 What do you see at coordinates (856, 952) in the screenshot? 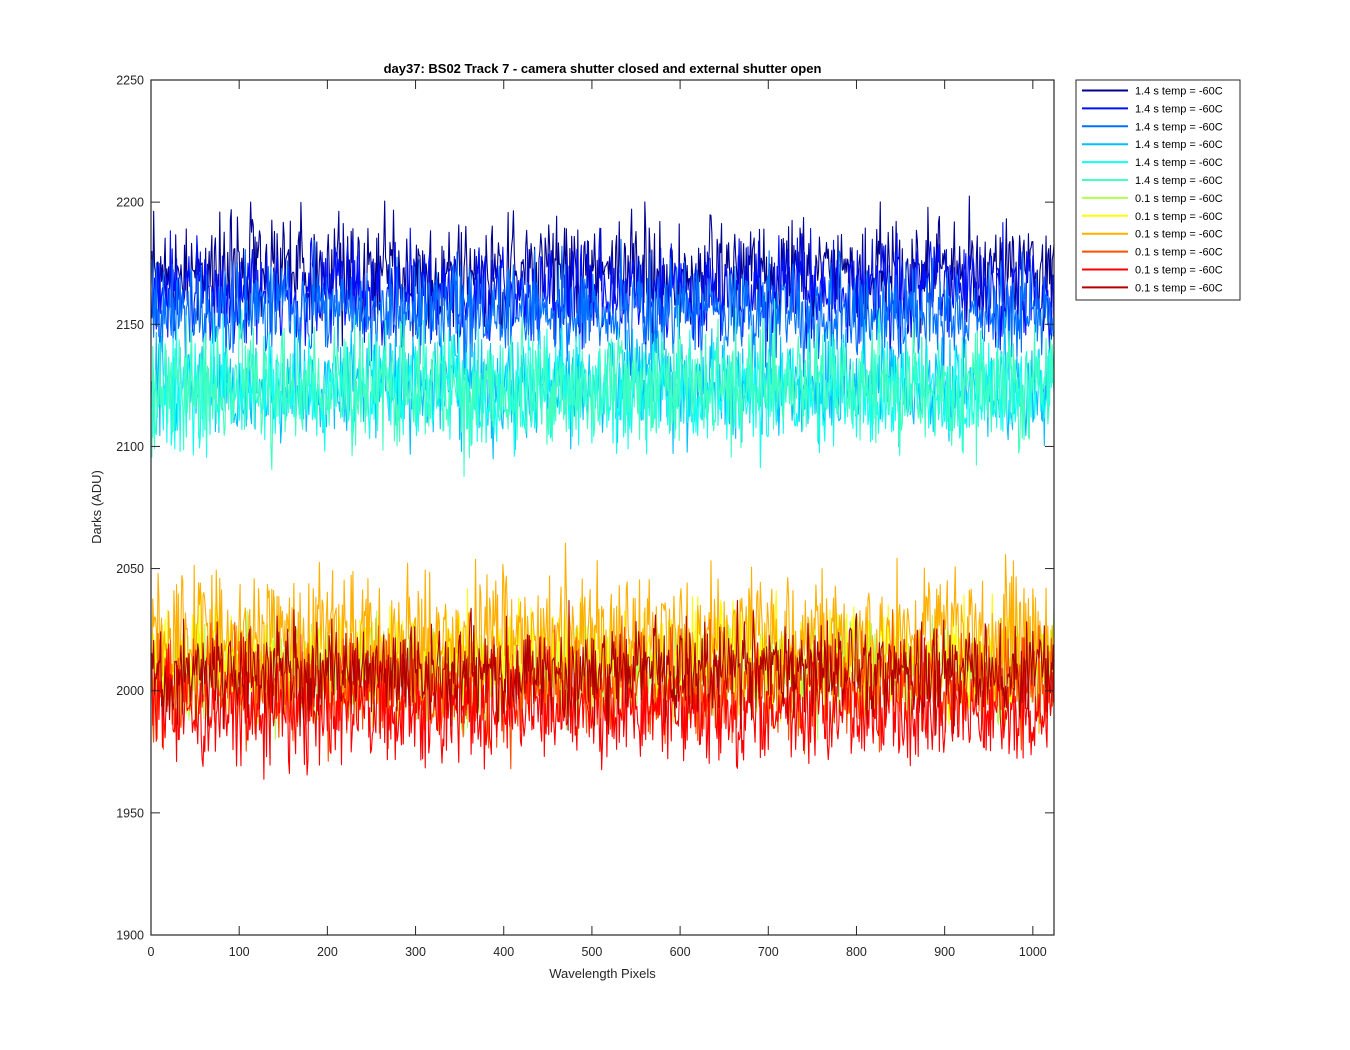
I see `x-tick-label: 800` at bounding box center [856, 952].